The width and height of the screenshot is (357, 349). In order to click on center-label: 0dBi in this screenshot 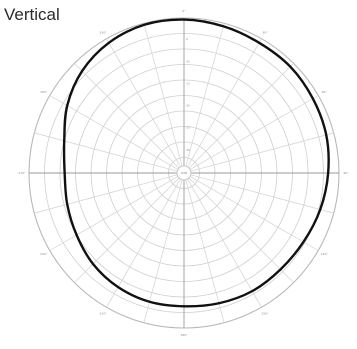, I will do `click(184, 173)`.